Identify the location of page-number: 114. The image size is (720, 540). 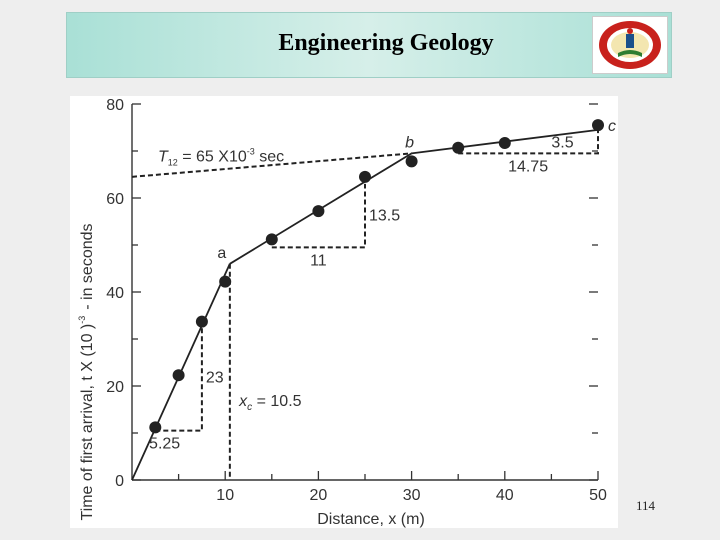
(646, 505).